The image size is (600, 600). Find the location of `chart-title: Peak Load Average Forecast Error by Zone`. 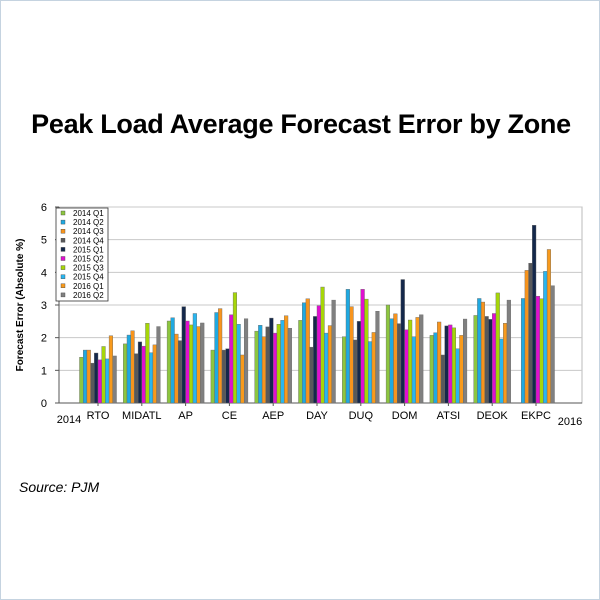

chart-title: Peak Load Average Forecast Error by Zone is located at coordinates (301, 124).